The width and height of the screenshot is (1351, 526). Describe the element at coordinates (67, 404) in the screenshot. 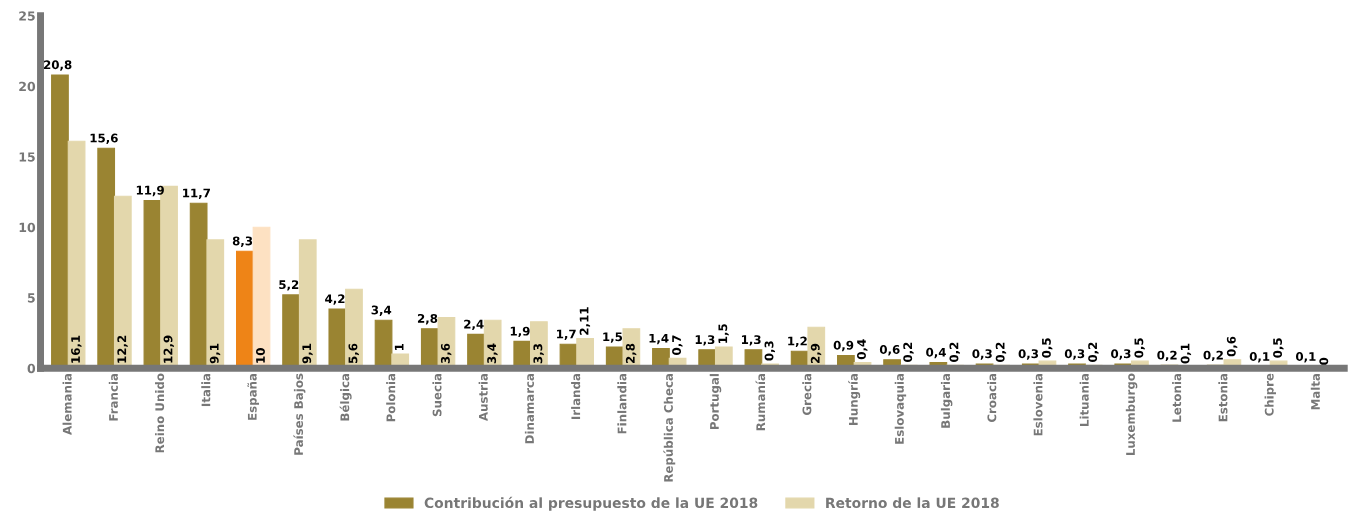

I see `x-tick-label: Alemania` at that location.